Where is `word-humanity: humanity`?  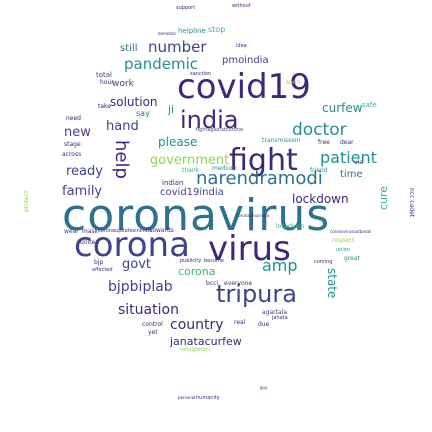
word-humanity: humanity is located at coordinates (208, 398).